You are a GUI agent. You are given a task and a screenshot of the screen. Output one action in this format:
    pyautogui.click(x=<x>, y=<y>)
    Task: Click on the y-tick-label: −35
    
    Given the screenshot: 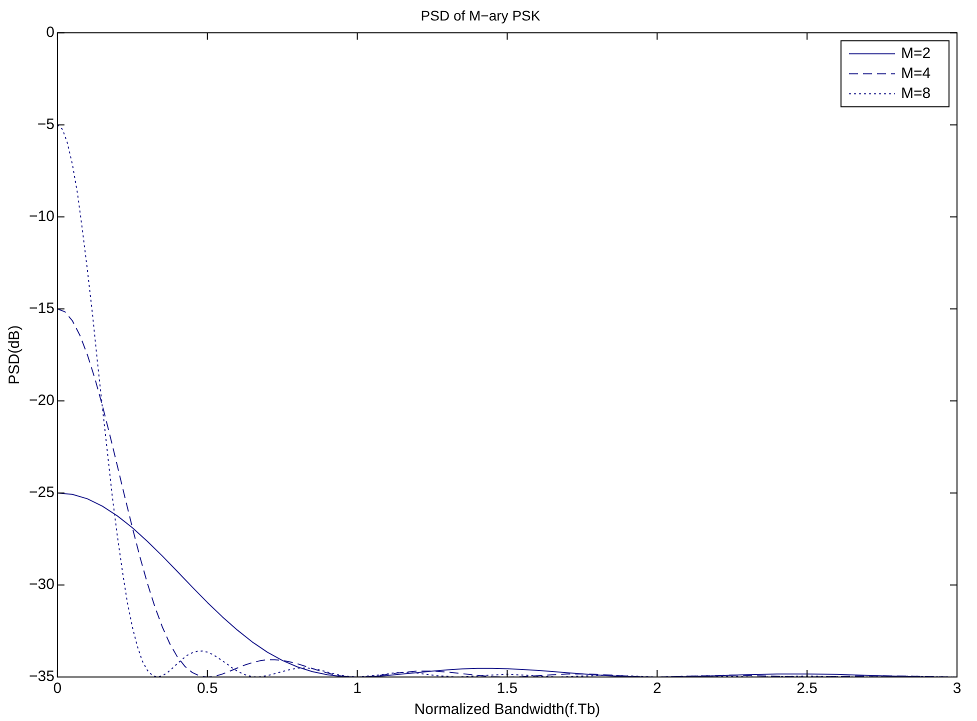 What is the action you would take?
    pyautogui.click(x=41, y=677)
    